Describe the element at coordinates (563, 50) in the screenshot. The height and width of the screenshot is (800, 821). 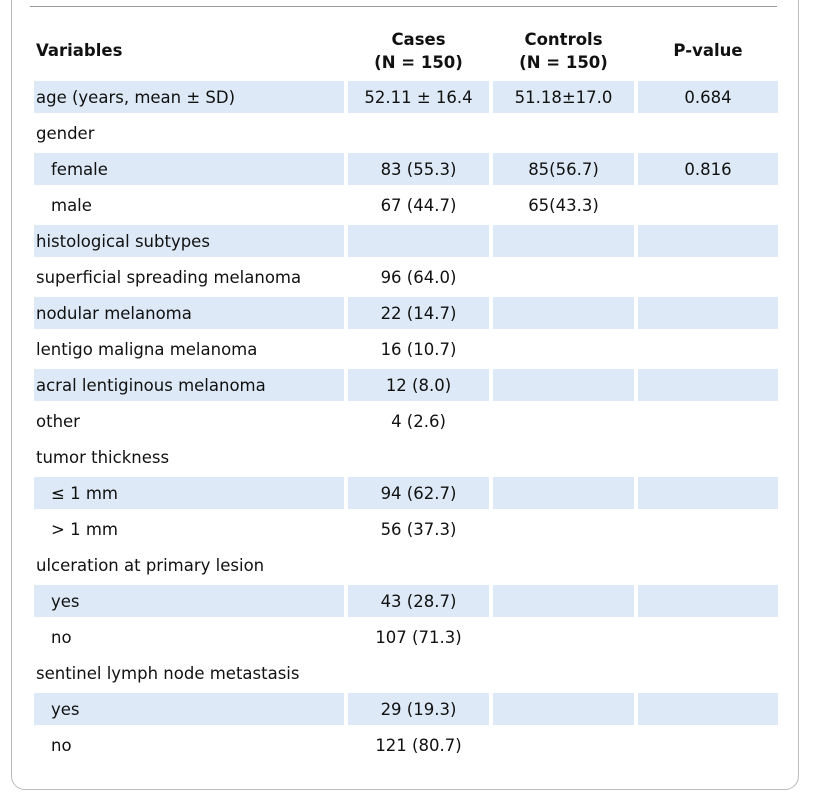
I see `header-controls: Controls (N = 150)` at that location.